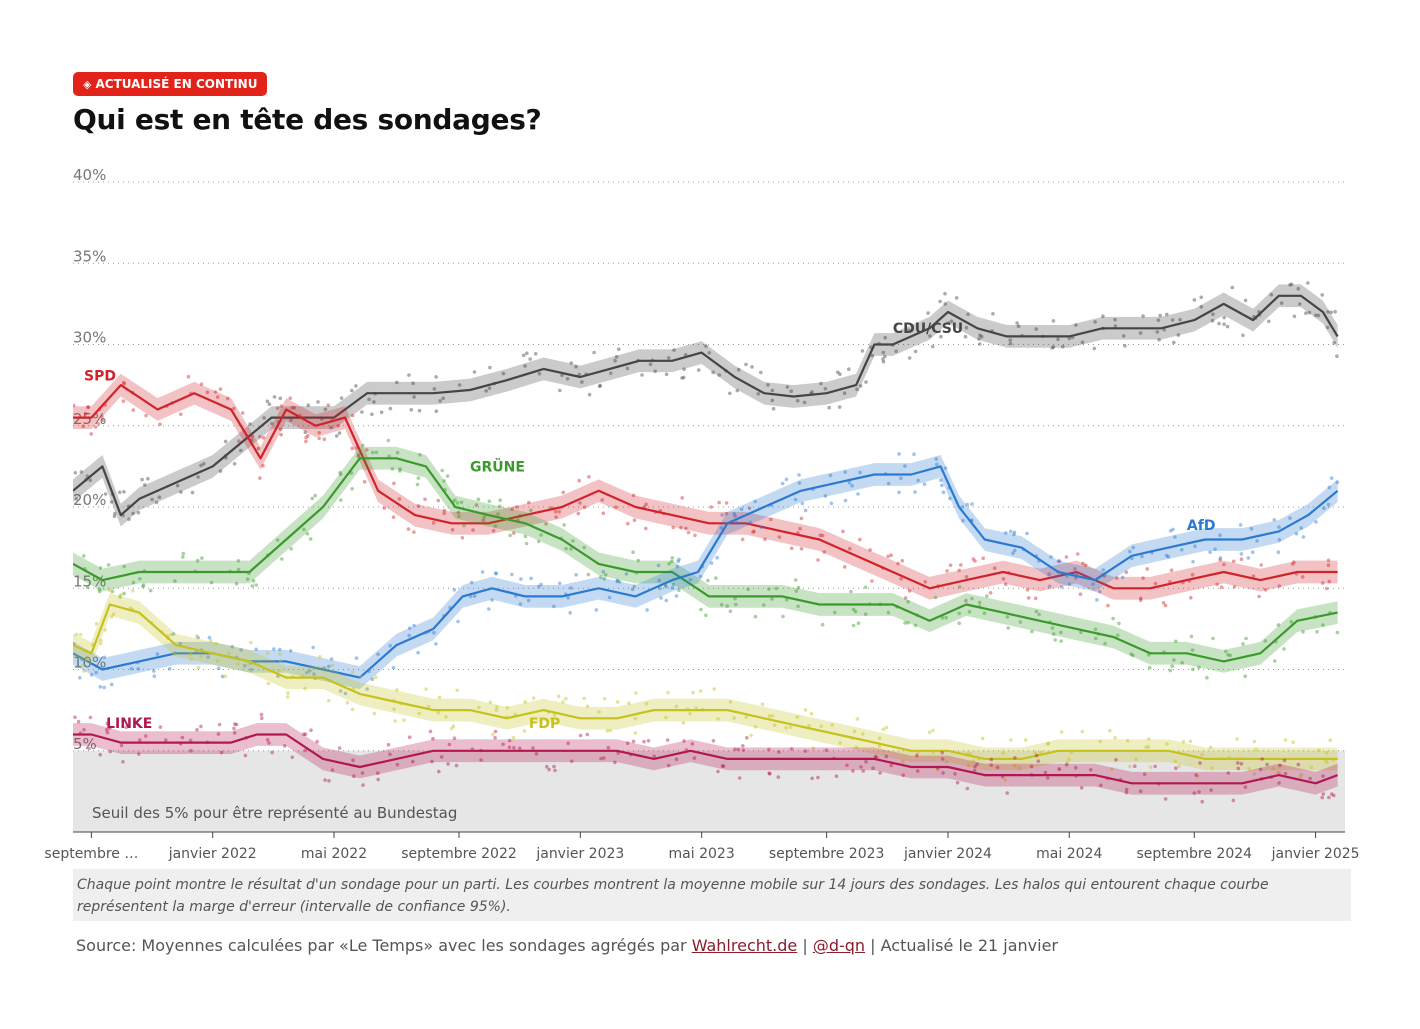 This screenshot has width=1420, height=1029. What do you see at coordinates (176, 84) in the screenshot?
I see `live-badge-label: ACTUALISÉ EN CONTINU` at bounding box center [176, 84].